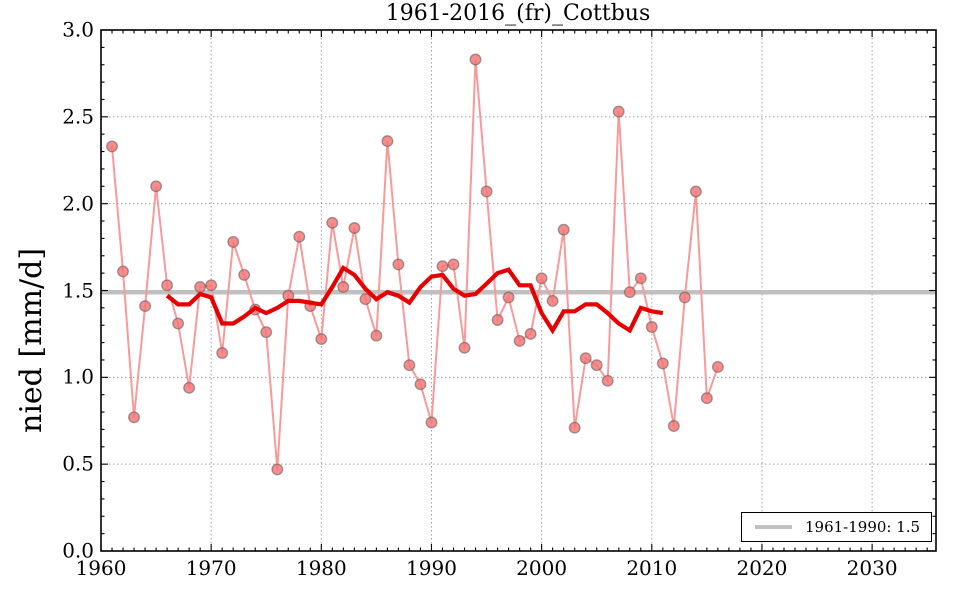 The image size is (960, 600). What do you see at coordinates (321, 568) in the screenshot?
I see `x-tick-label: 1980` at bounding box center [321, 568].